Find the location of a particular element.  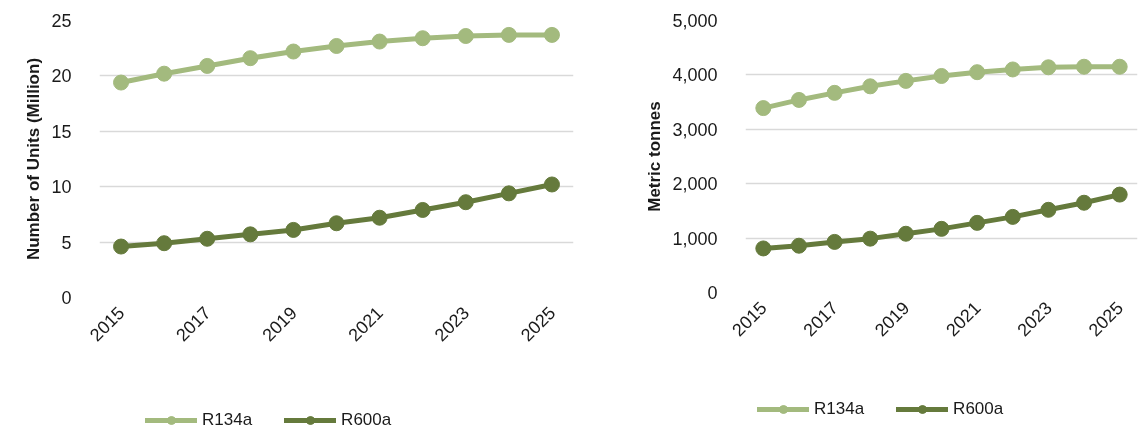

y-tick-label: 3,000 is located at coordinates (695, 129).